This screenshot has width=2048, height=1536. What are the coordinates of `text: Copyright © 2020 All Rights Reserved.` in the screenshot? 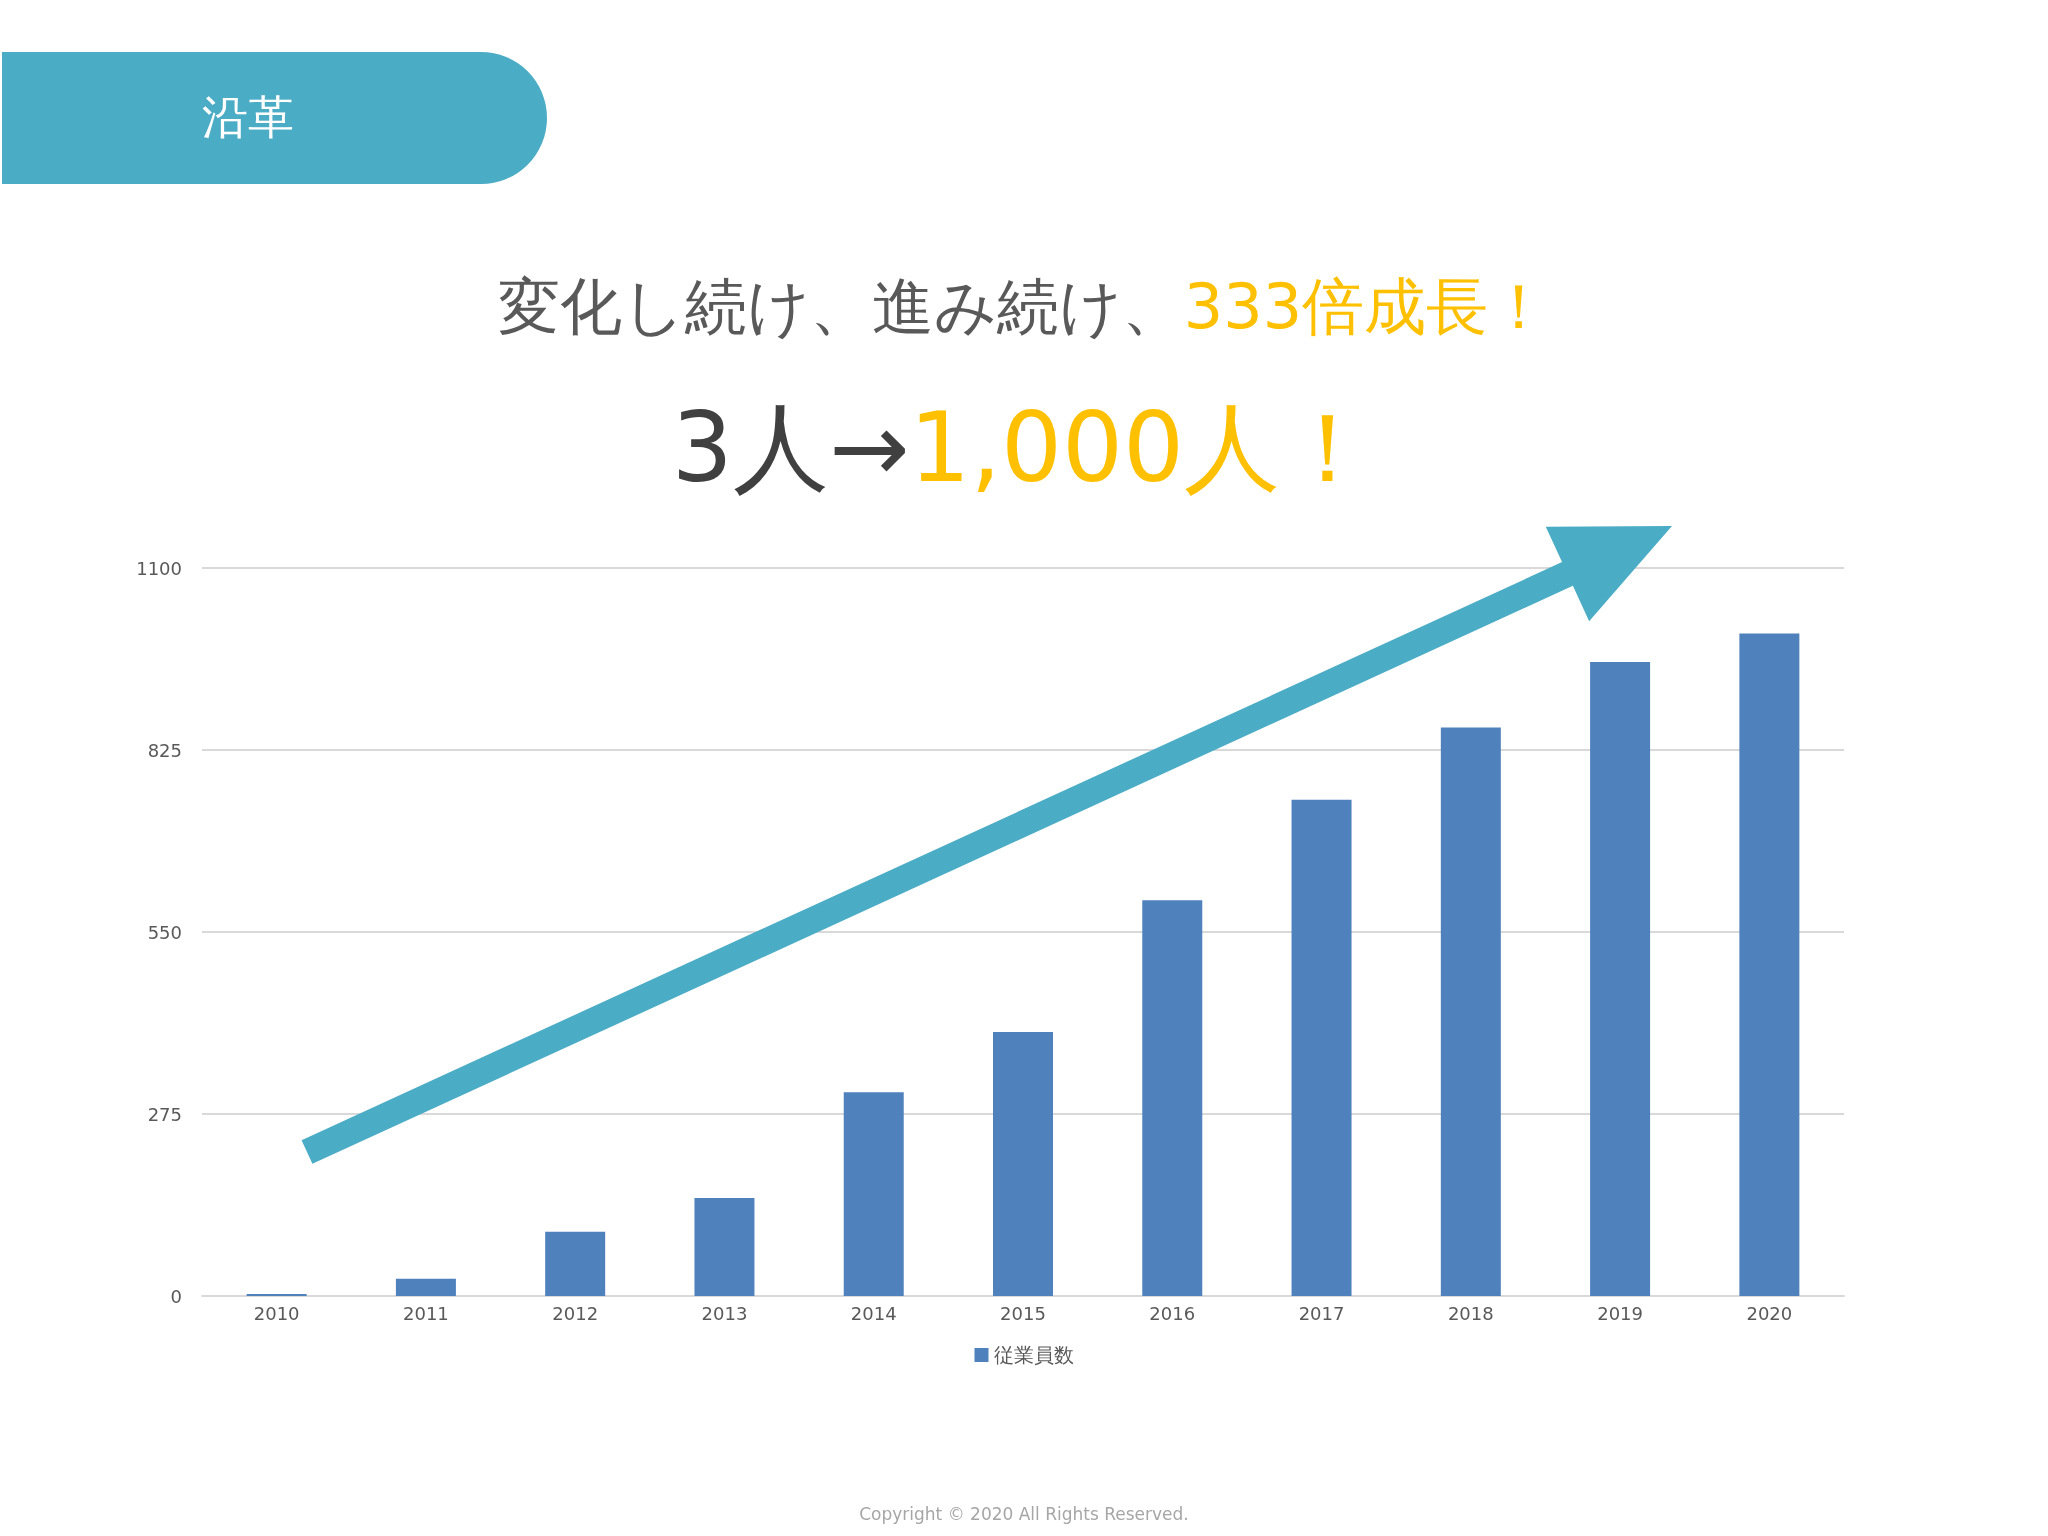 It's located at (1024, 1514).